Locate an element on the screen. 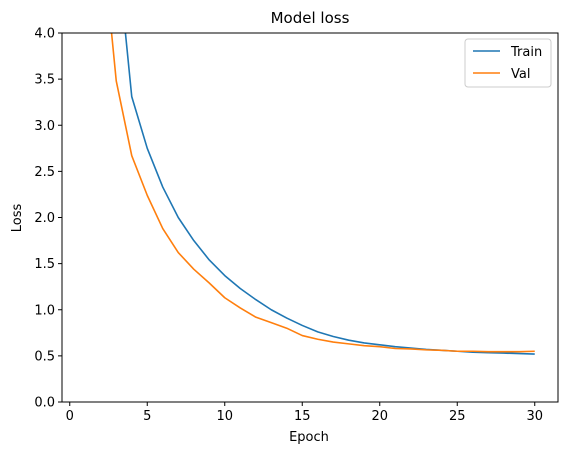 This screenshot has width=567, height=455. legend: Train Val is located at coordinates (508, 63).